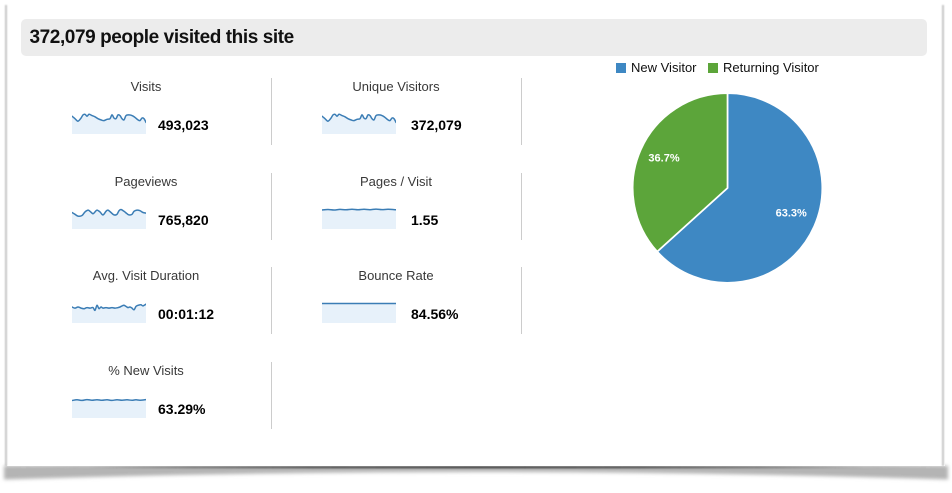 The image size is (952, 493). What do you see at coordinates (663, 159) in the screenshot?
I see `svg-text: 36.7%` at bounding box center [663, 159].